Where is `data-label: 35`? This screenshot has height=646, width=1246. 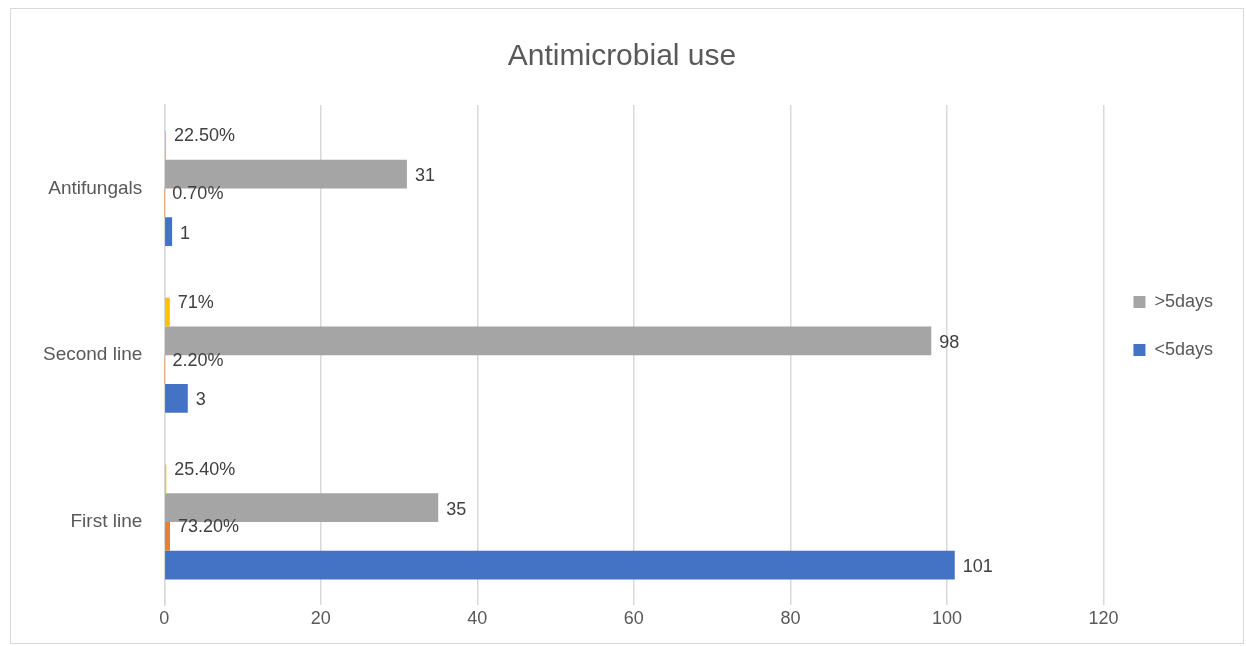 data-label: 35 is located at coordinates (456, 508).